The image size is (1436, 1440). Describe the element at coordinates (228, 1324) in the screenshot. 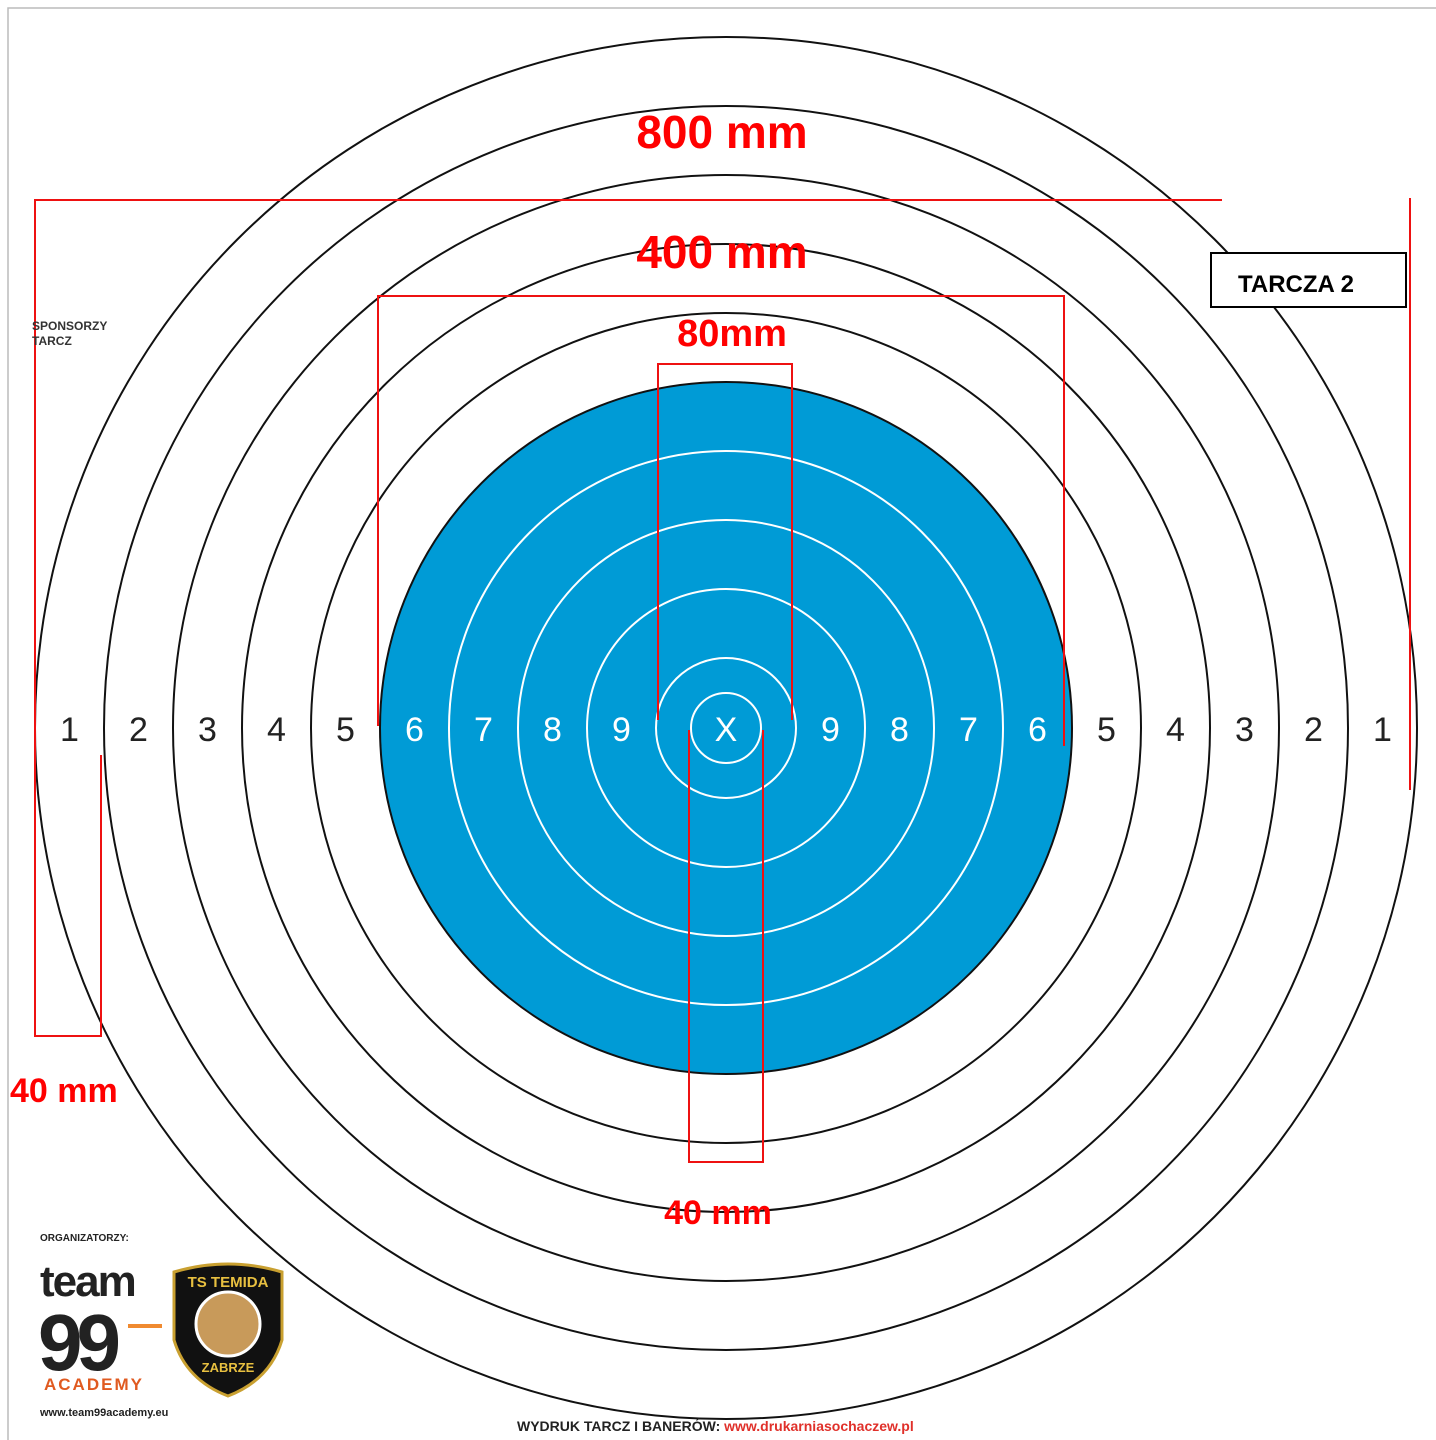

I see `shield-emblem` at that location.